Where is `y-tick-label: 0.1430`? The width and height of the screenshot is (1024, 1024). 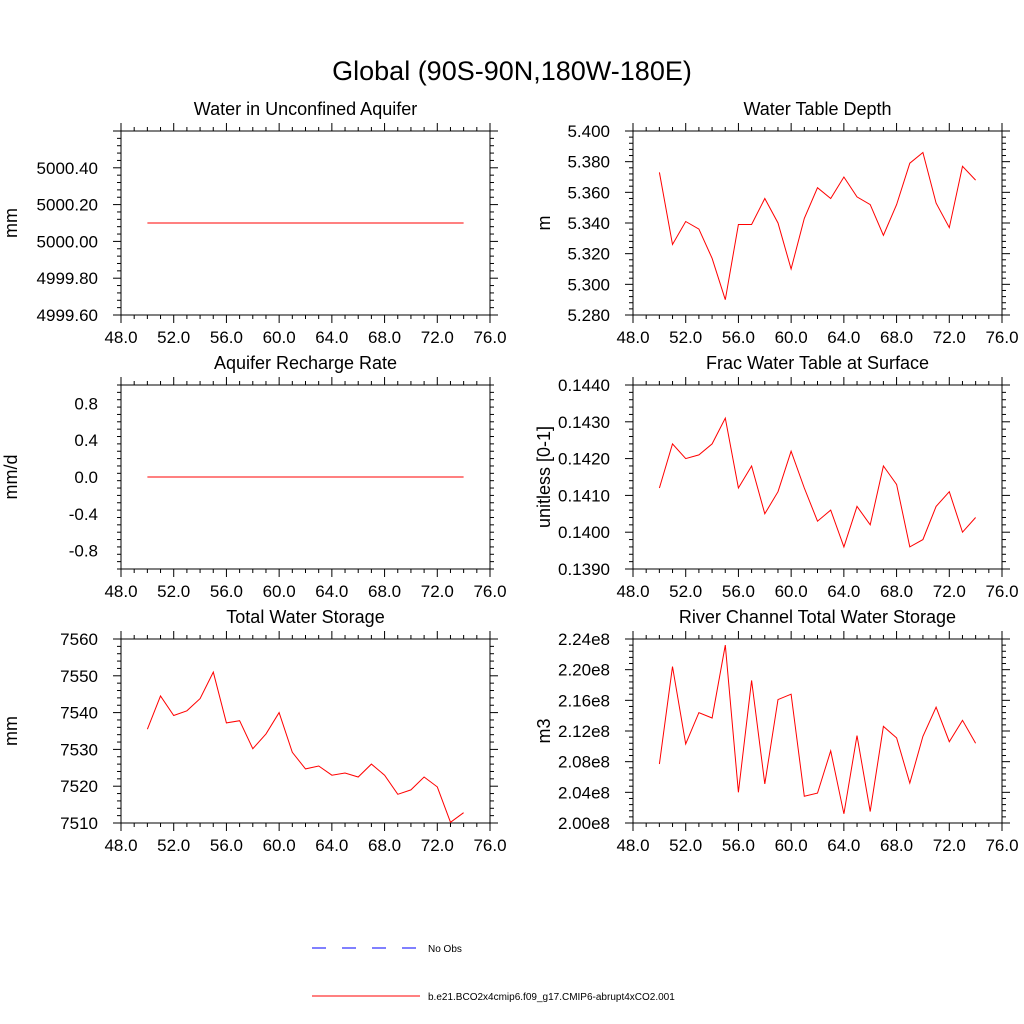
y-tick-label: 0.1430 is located at coordinates (584, 422).